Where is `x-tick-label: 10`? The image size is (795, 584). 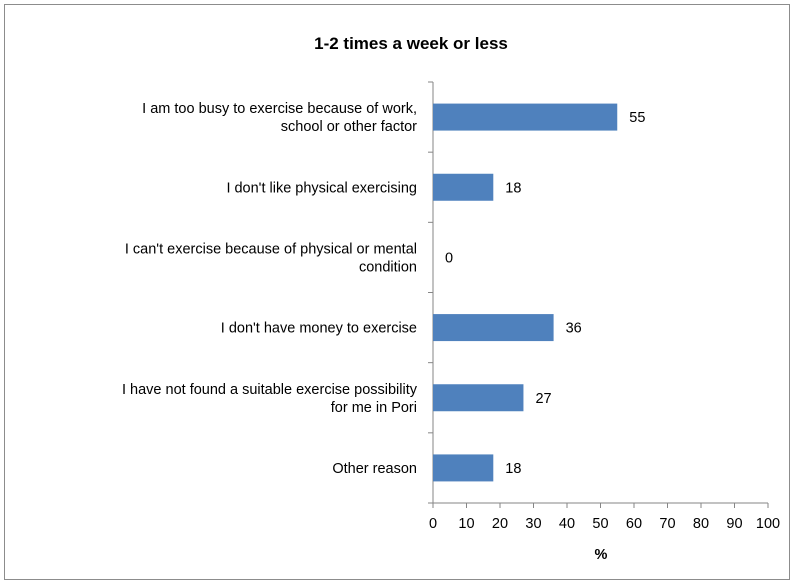
x-tick-label: 10 is located at coordinates (466, 524).